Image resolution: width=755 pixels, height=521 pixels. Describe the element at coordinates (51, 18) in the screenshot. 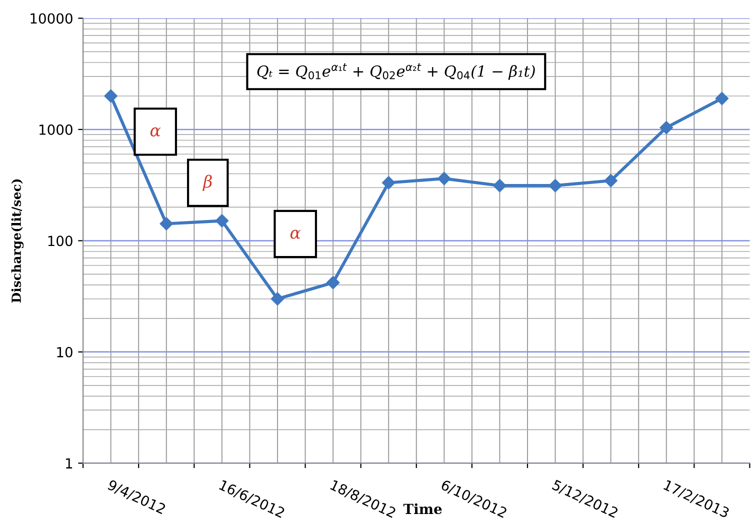

I see `y-tick-label: 10000` at that location.